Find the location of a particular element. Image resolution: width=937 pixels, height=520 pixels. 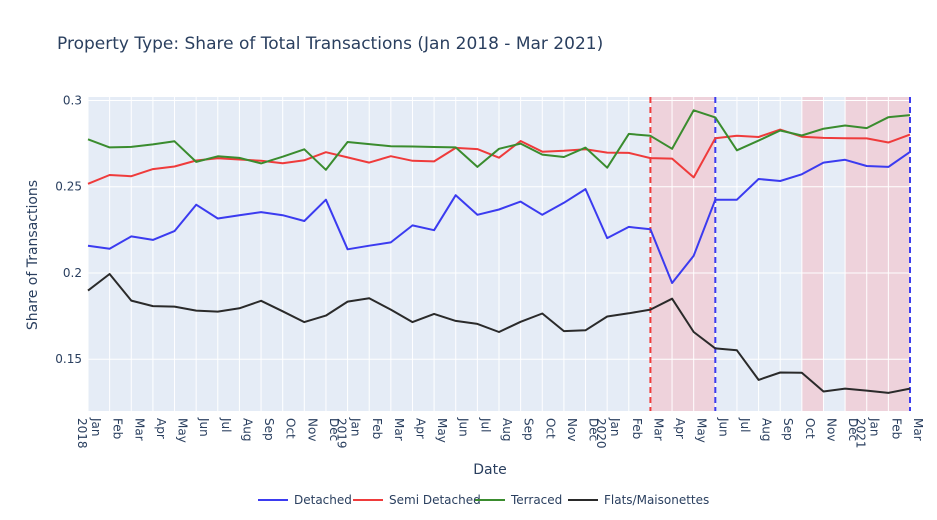

y-tick-label: 0.25 is located at coordinates (68, 187).